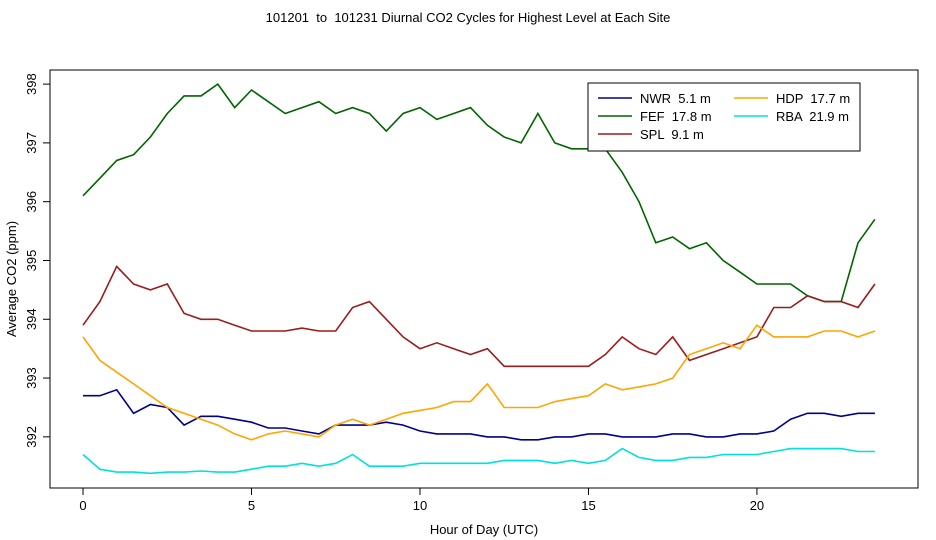  What do you see at coordinates (724, 117) in the screenshot?
I see `legend-box` at bounding box center [724, 117].